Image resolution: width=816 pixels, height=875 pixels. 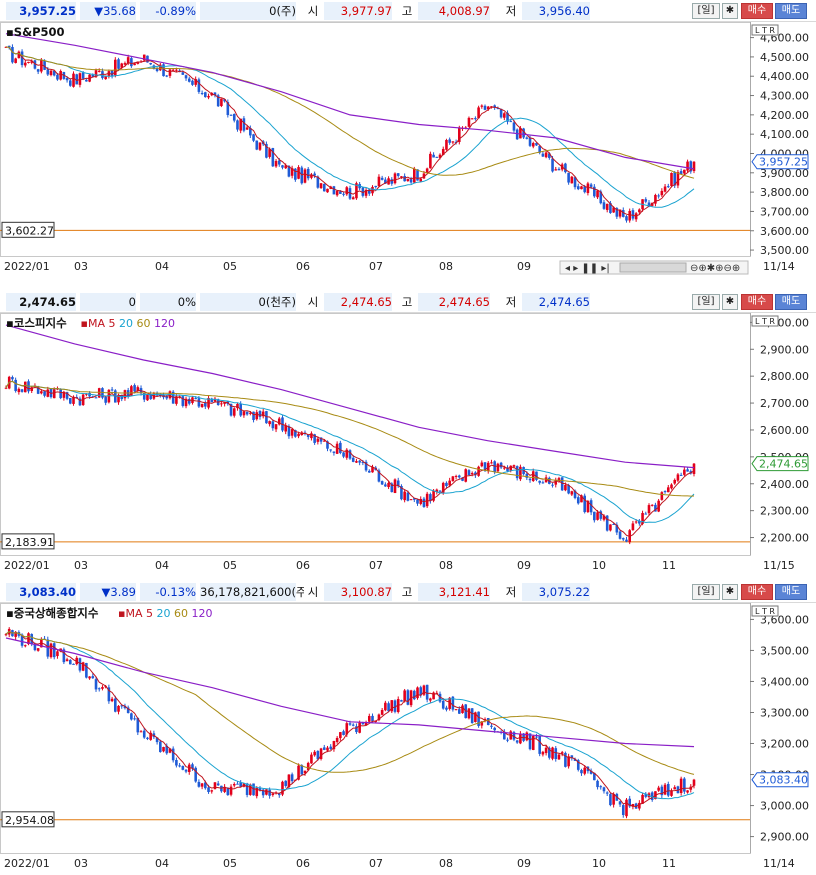 What do you see at coordinates (783, 162) in the screenshot?
I see `svg-text: 3,957.25` at bounding box center [783, 162].